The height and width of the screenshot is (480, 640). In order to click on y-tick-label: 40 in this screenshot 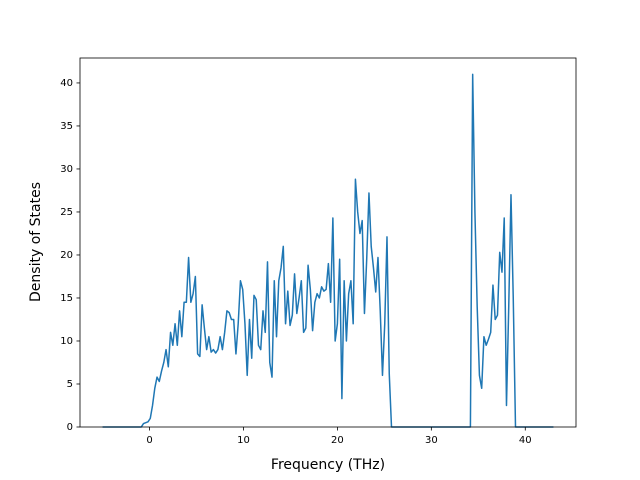, I will do `click(66, 83)`.